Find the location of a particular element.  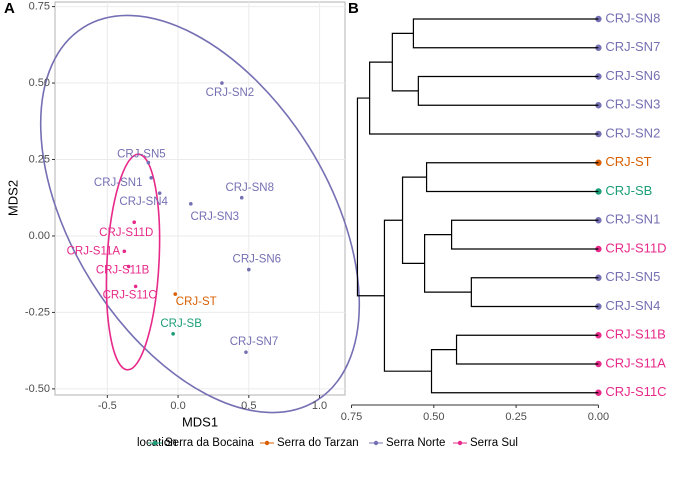

point-label: CRJ-SN3 is located at coordinates (215, 217).